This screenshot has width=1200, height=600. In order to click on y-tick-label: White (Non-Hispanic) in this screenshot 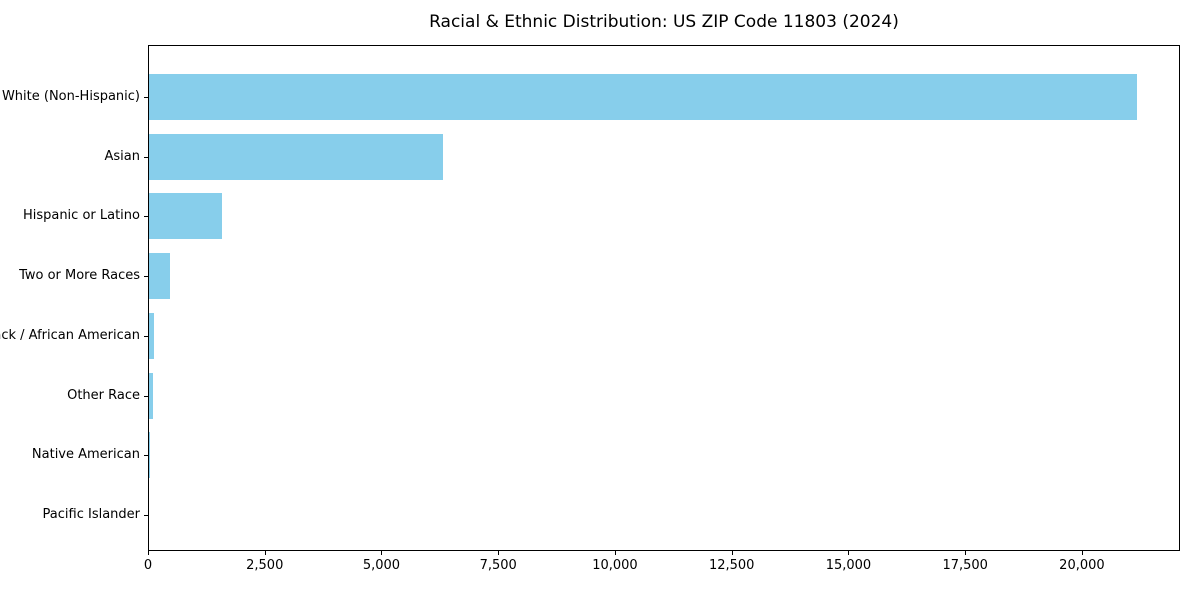, I will do `click(70, 96)`.